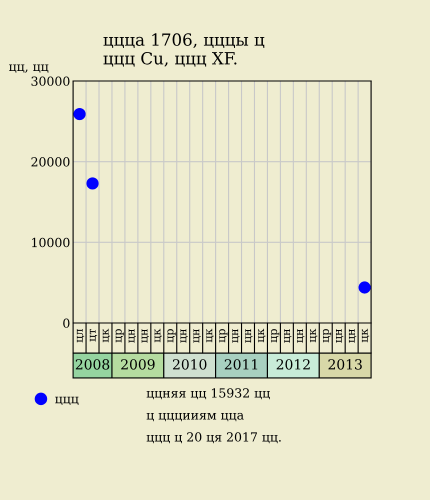 This screenshot has width=430, height=500. What do you see at coordinates (94, 335) in the screenshot?
I see `x-tick-label: цт` at bounding box center [94, 335].